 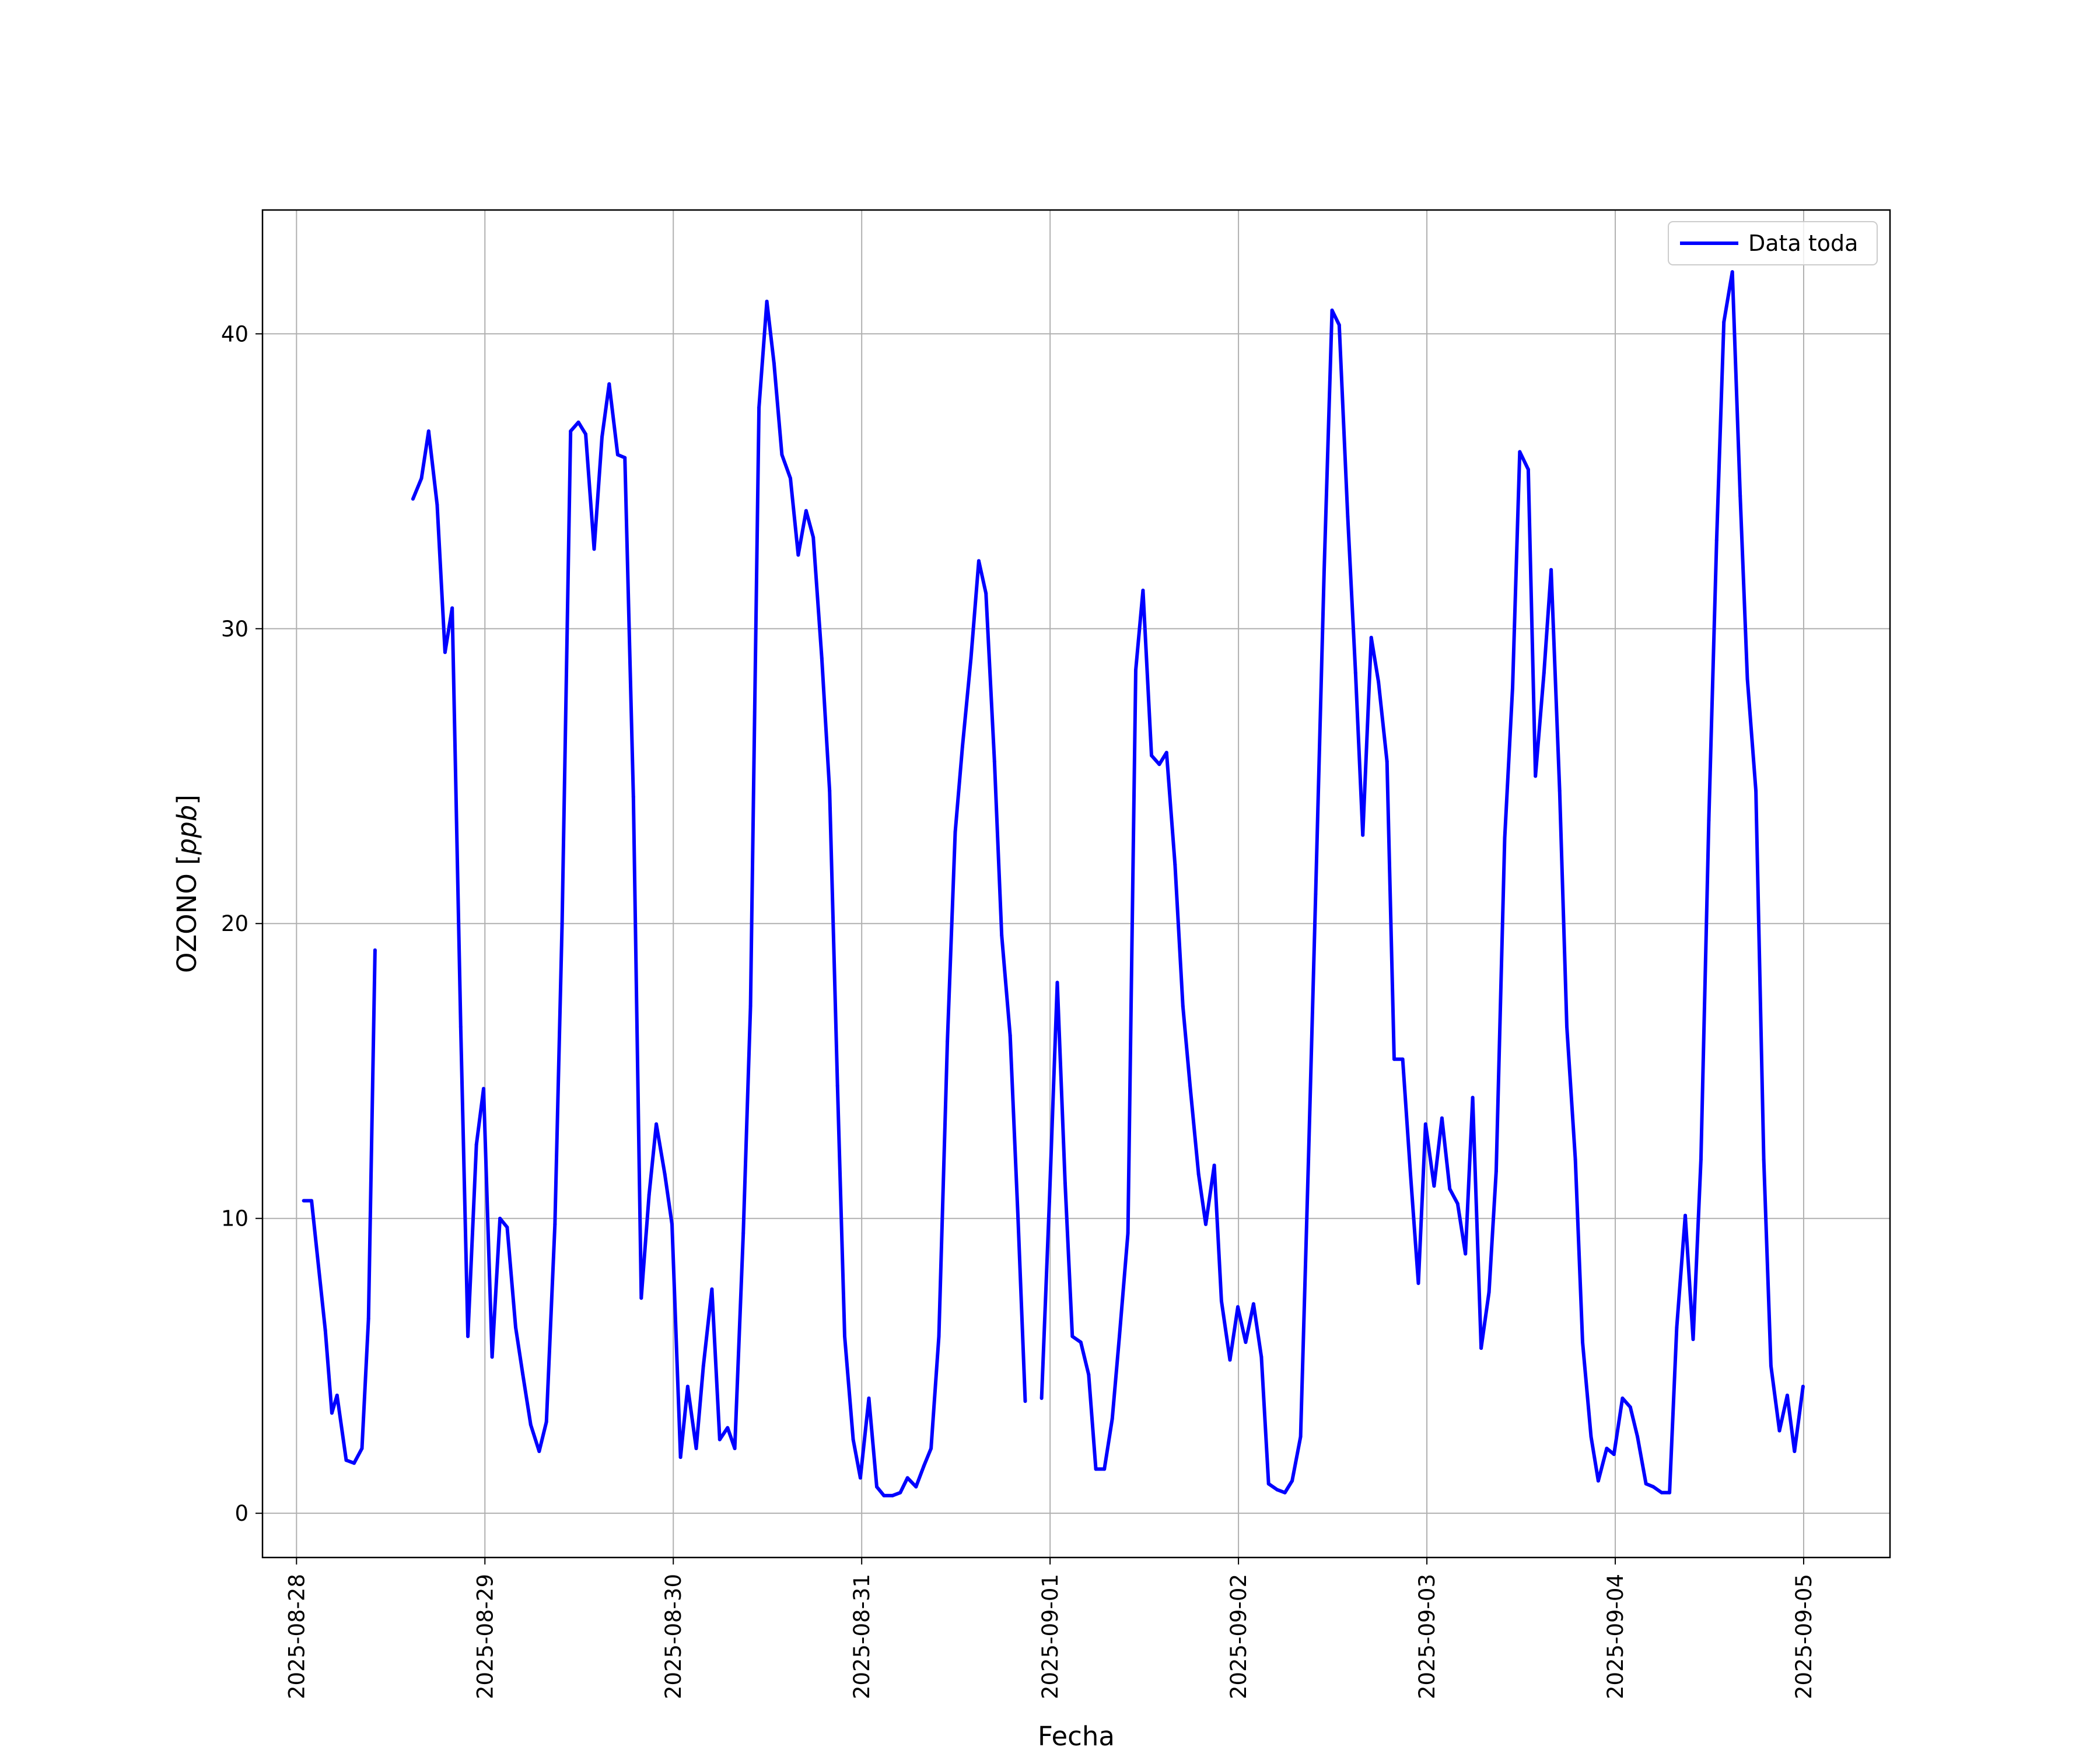 What do you see at coordinates (1238, 1636) in the screenshot?
I see `x-tick-label: 2025-09-02` at bounding box center [1238, 1636].